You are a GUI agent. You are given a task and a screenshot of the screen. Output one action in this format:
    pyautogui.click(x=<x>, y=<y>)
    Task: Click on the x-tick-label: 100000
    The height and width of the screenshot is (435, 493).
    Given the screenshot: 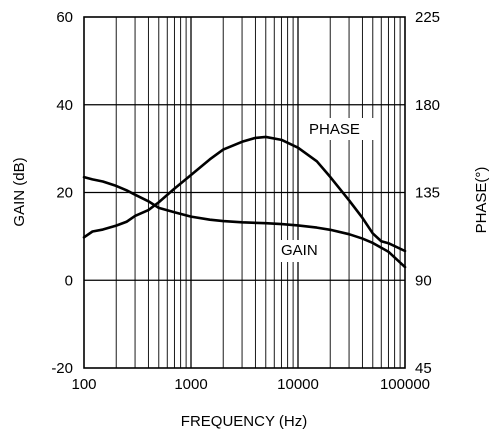 What is the action you would take?
    pyautogui.click(x=405, y=384)
    